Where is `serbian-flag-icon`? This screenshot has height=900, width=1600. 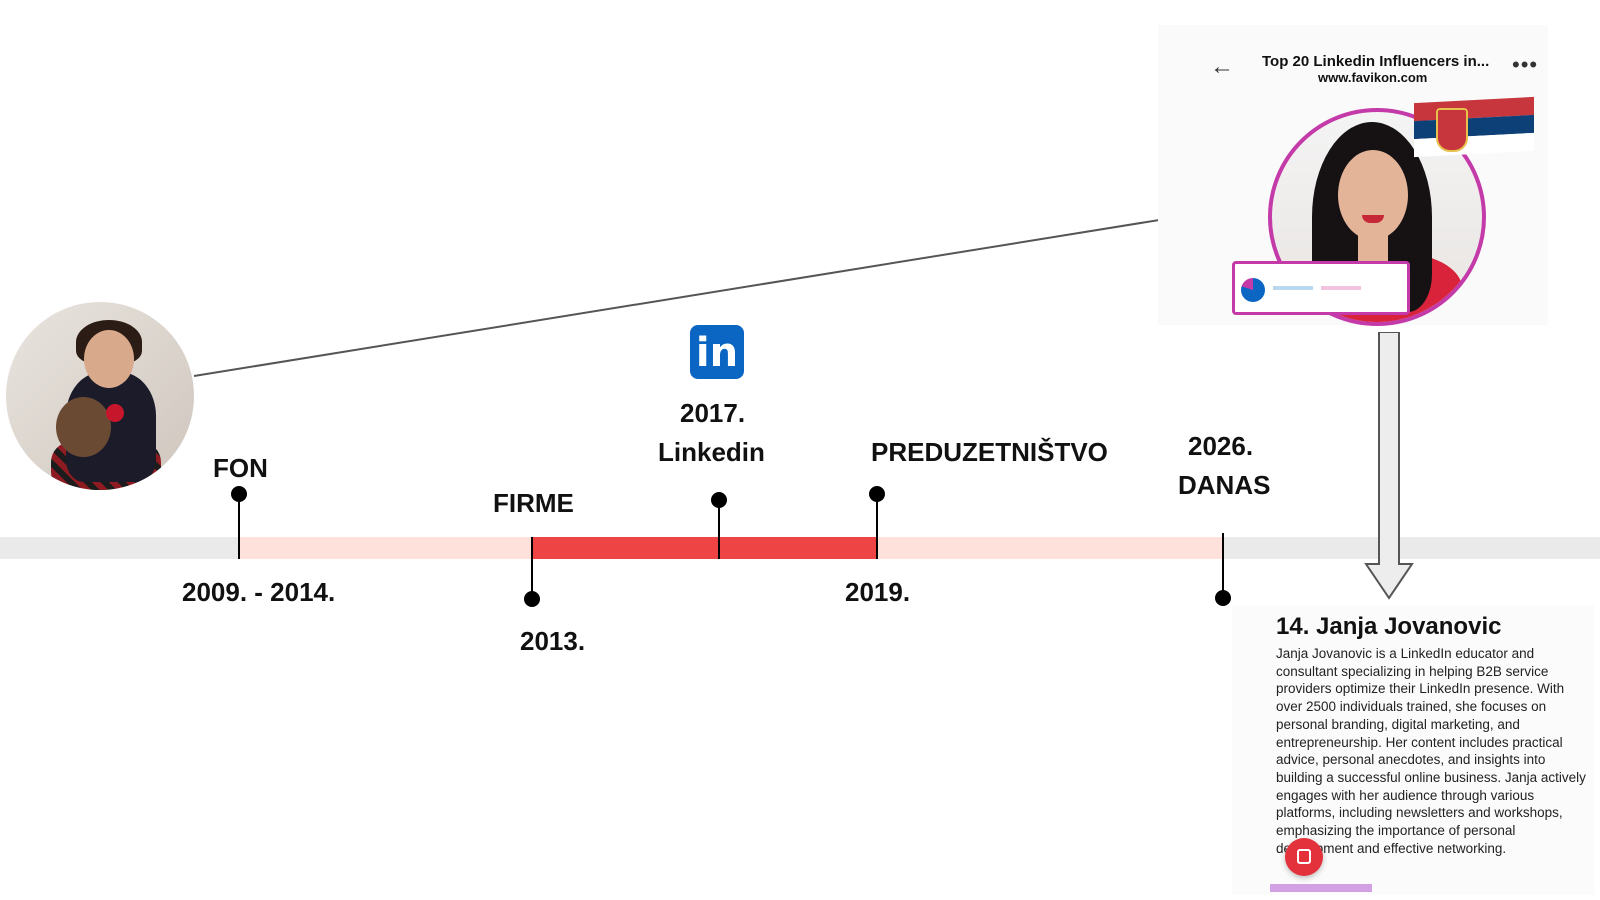 serbian-flag-icon is located at coordinates (1474, 127).